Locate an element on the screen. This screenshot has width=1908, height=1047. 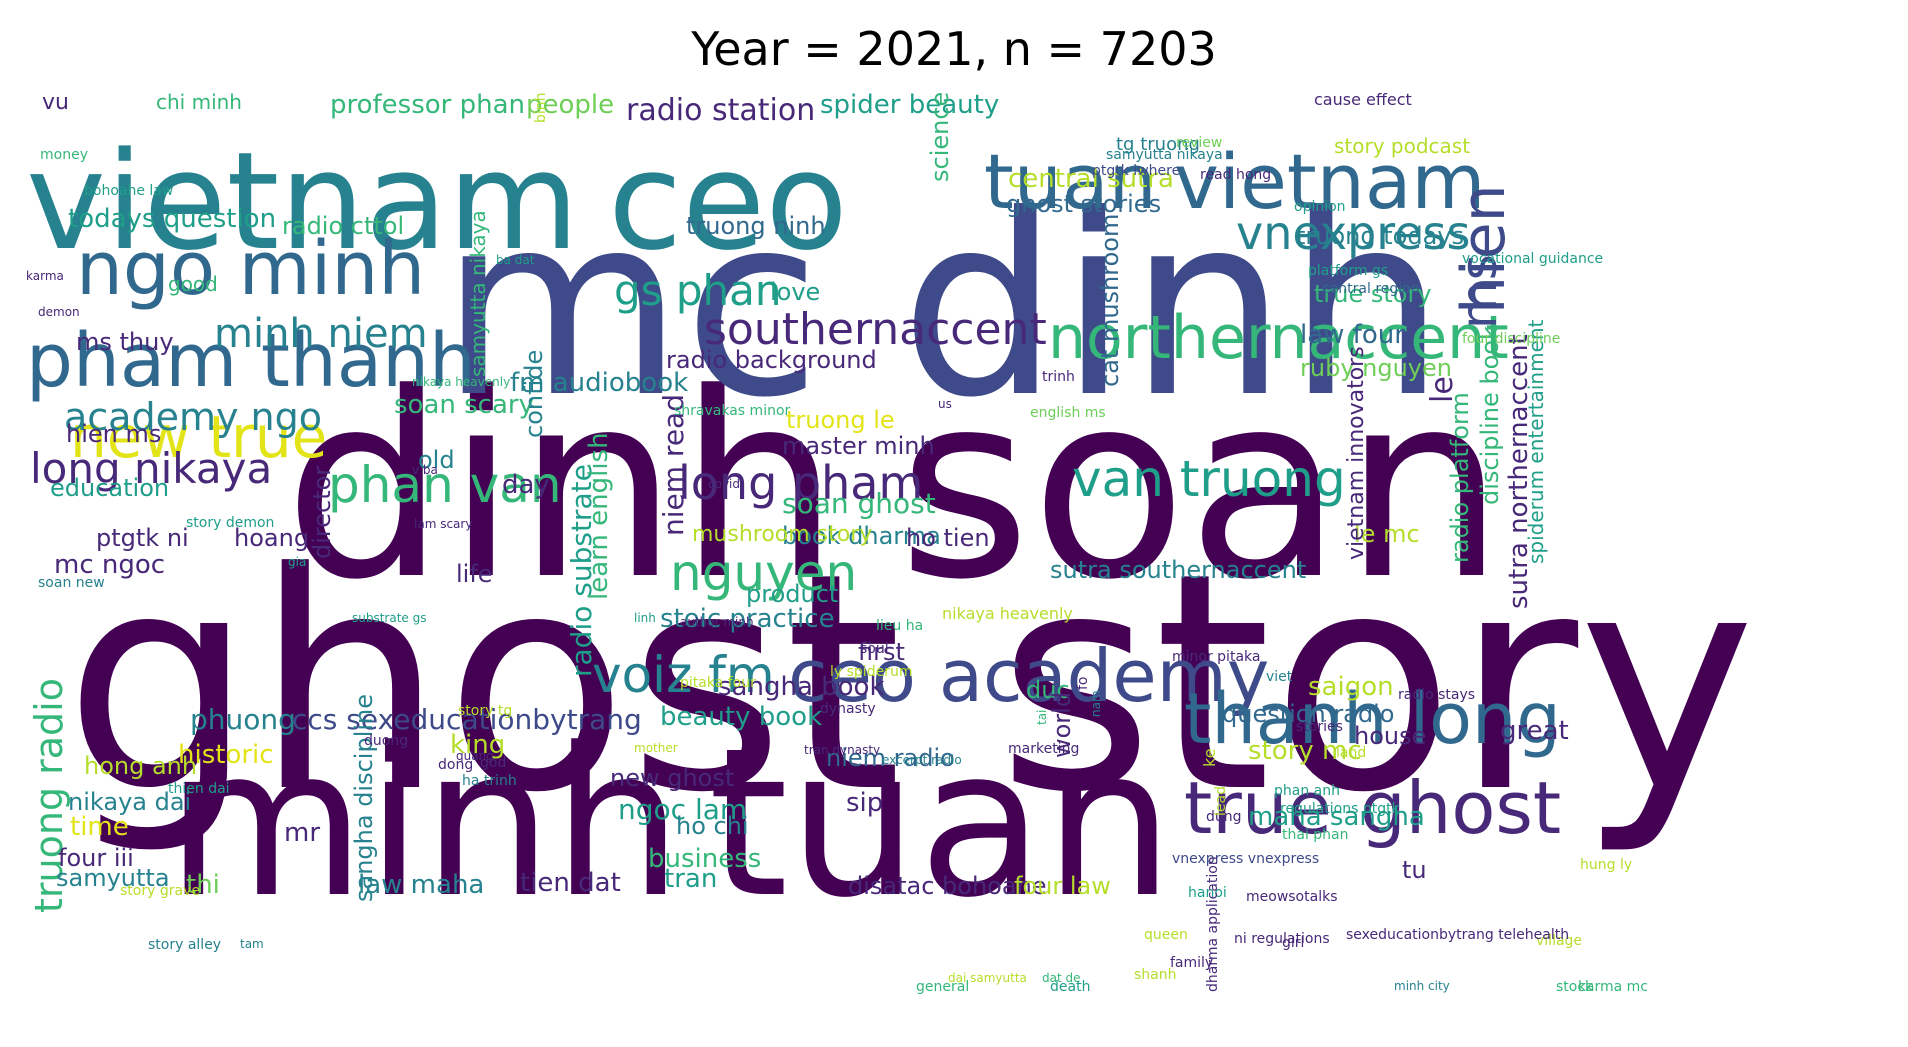
word-tg-truong: tg truong is located at coordinates (1158, 144).